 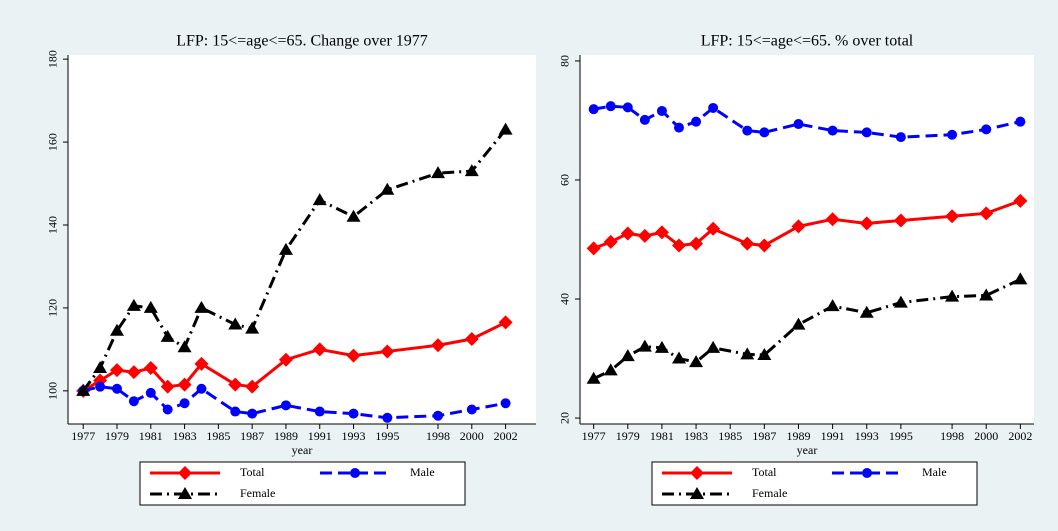 What do you see at coordinates (286, 436) in the screenshot?
I see `x-tick-label: 1989` at bounding box center [286, 436].